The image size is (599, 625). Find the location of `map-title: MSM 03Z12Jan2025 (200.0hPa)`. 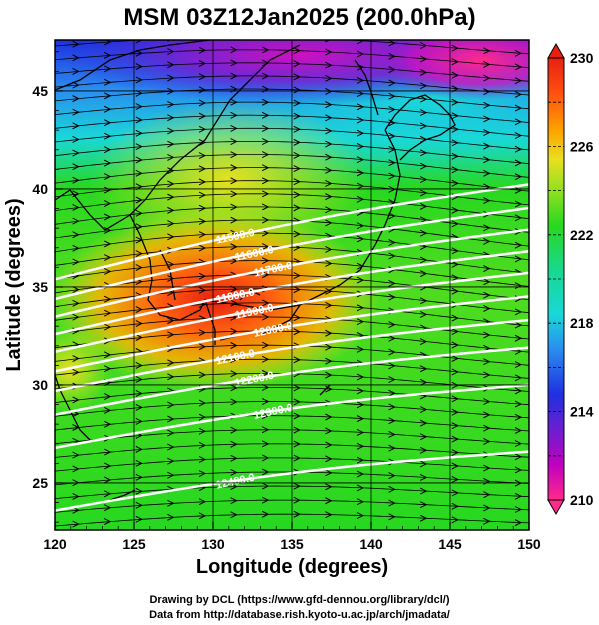

map-title: MSM 03Z12Jan2025 (200.0hPa) is located at coordinates (299, 17).